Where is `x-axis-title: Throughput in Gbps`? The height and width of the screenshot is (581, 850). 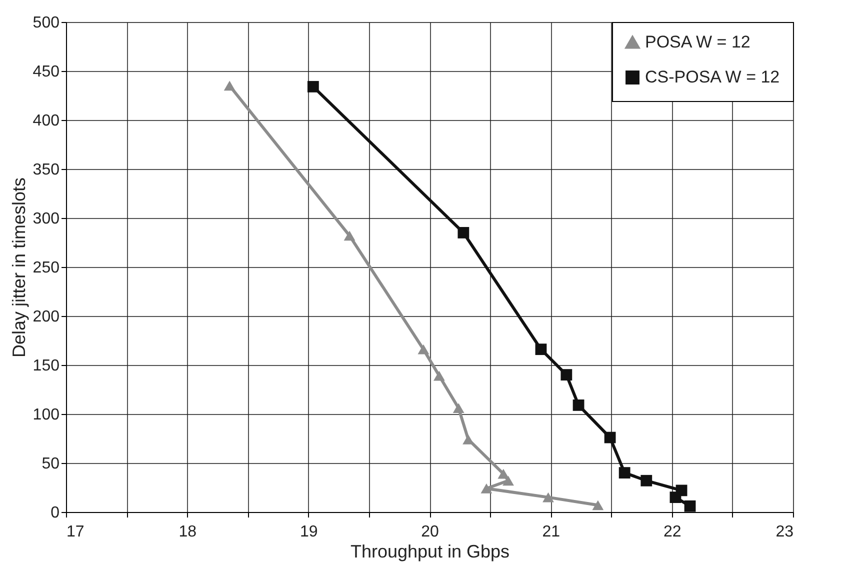 x-axis-title: Throughput in Gbps is located at coordinates (430, 552).